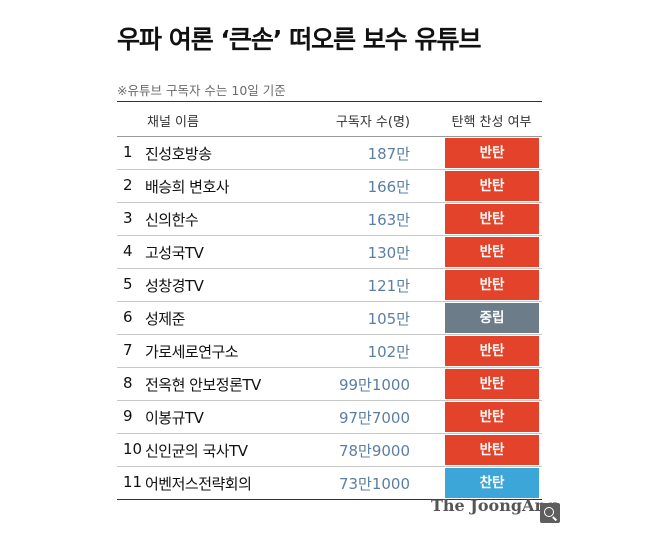  I want to click on subscriber-count: 102만, so click(388, 352).